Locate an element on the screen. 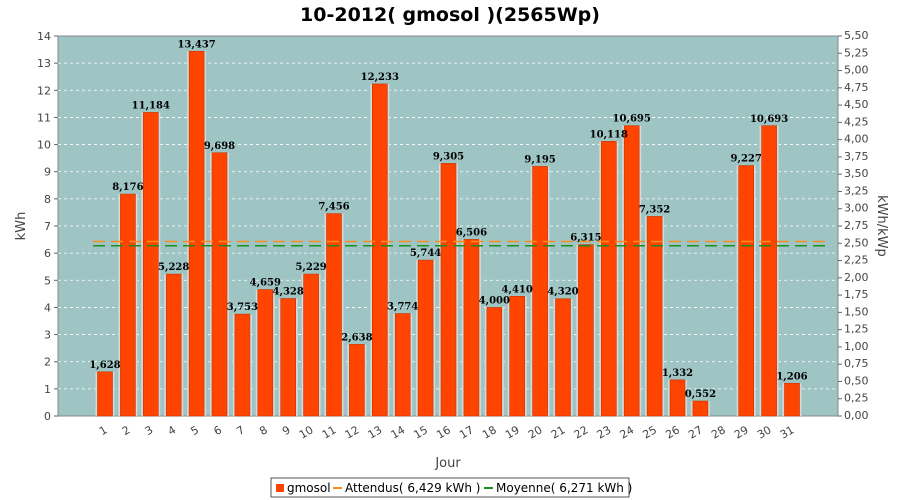 Image resolution: width=900 pixels, height=500 pixels. data-label-22: 6,315 is located at coordinates (585, 238).